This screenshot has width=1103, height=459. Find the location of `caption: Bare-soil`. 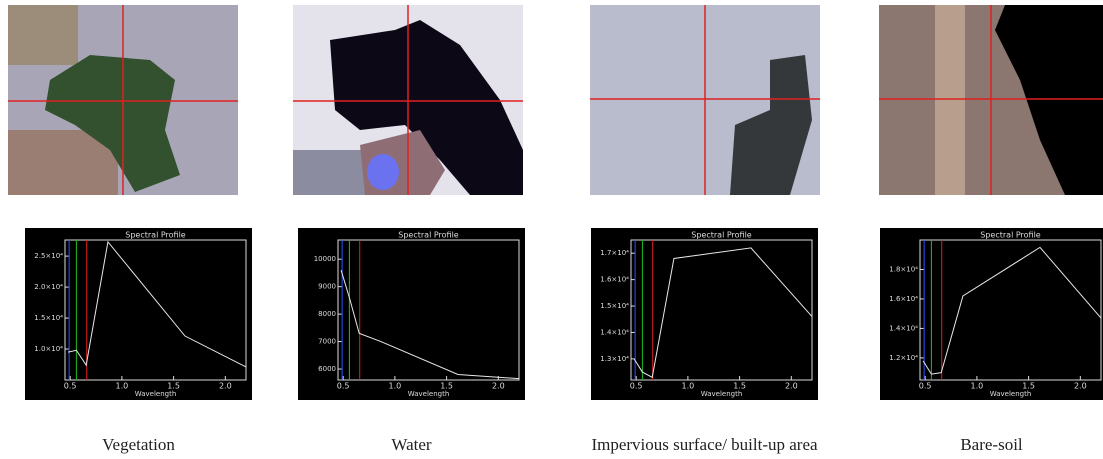

caption: Bare-soil is located at coordinates (991, 444).